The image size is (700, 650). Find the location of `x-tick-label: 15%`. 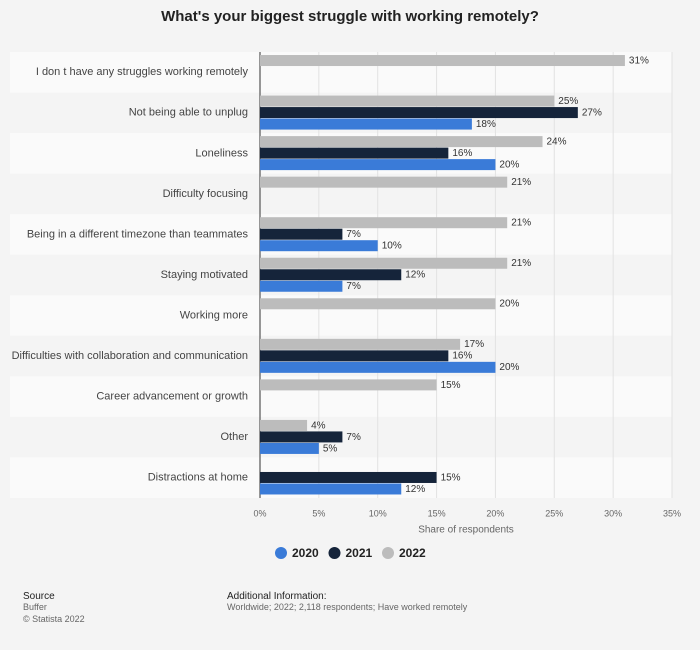

x-tick-label: 15% is located at coordinates (437, 513).